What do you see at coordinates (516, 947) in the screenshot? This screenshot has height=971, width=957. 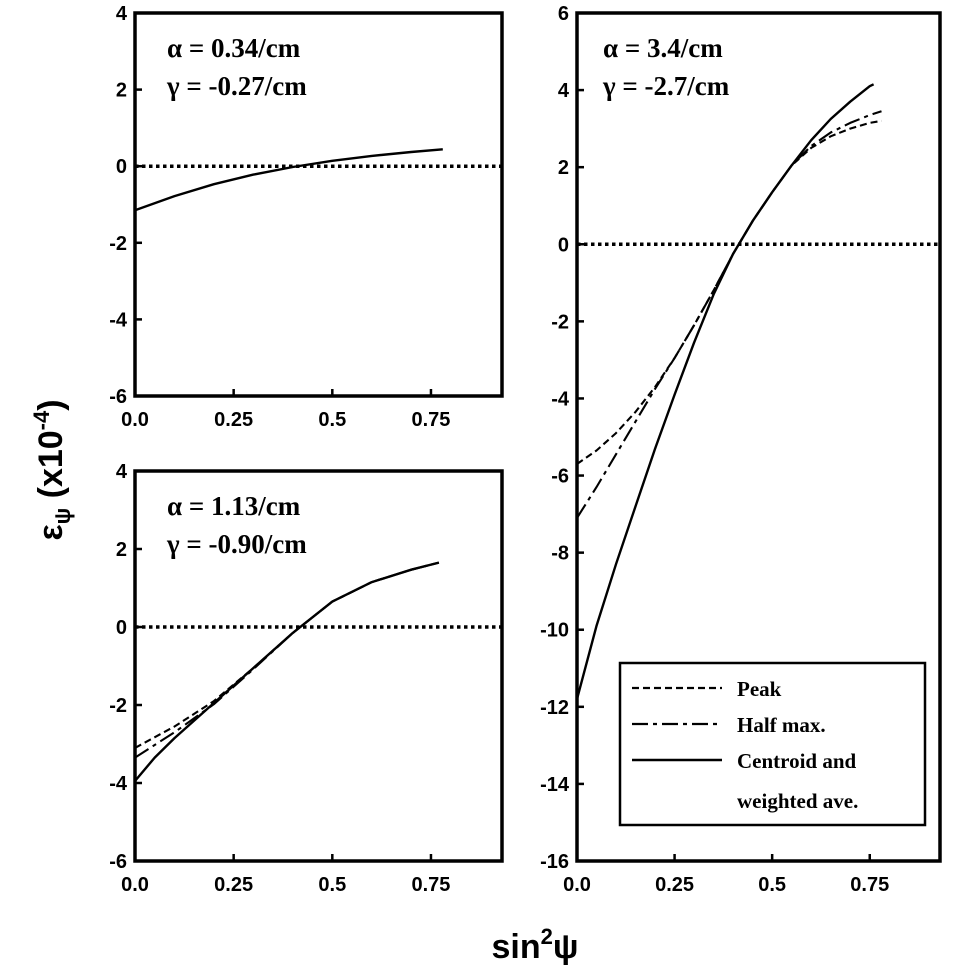 I see `x-label-main: sin` at bounding box center [516, 947].